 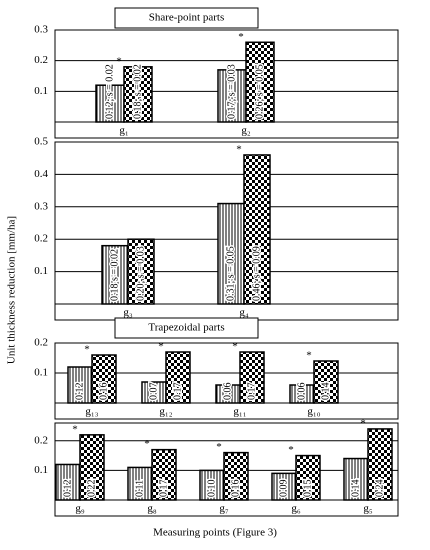 What do you see at coordinates (283, 489) in the screenshot?
I see `value-label: 0.09` at bounding box center [283, 489].